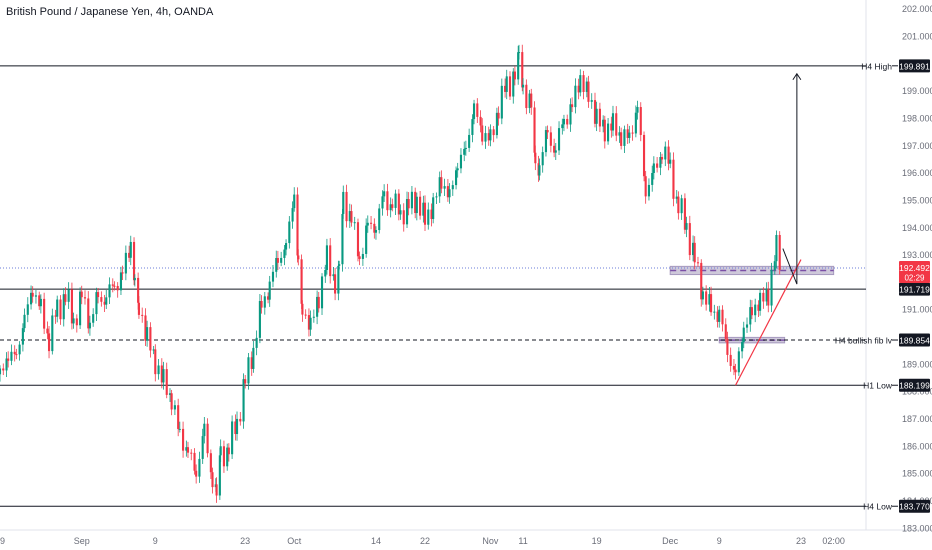 The width and height of the screenshot is (932, 550). What do you see at coordinates (914, 268) in the screenshot?
I see `current-price-label: 192.492` at bounding box center [914, 268].